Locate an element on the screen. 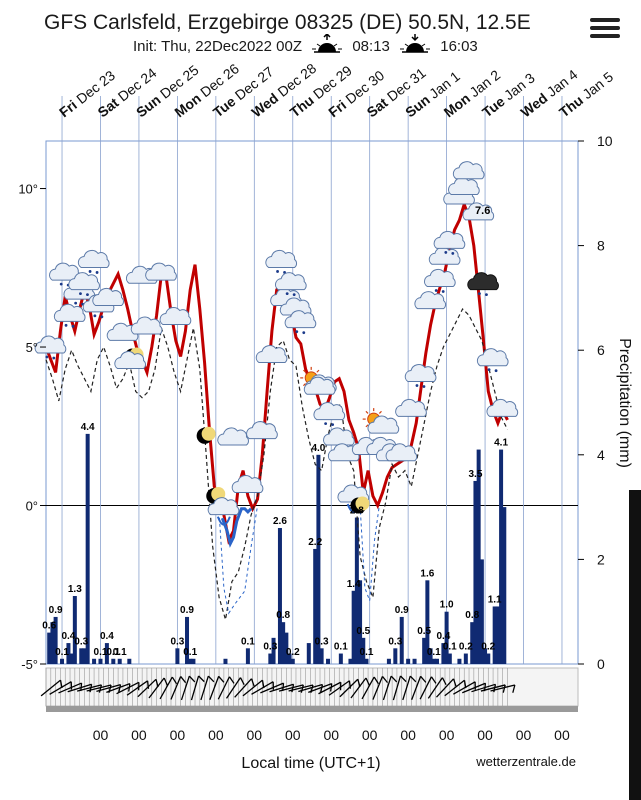  snow-mark is located at coordinates (223, 521).